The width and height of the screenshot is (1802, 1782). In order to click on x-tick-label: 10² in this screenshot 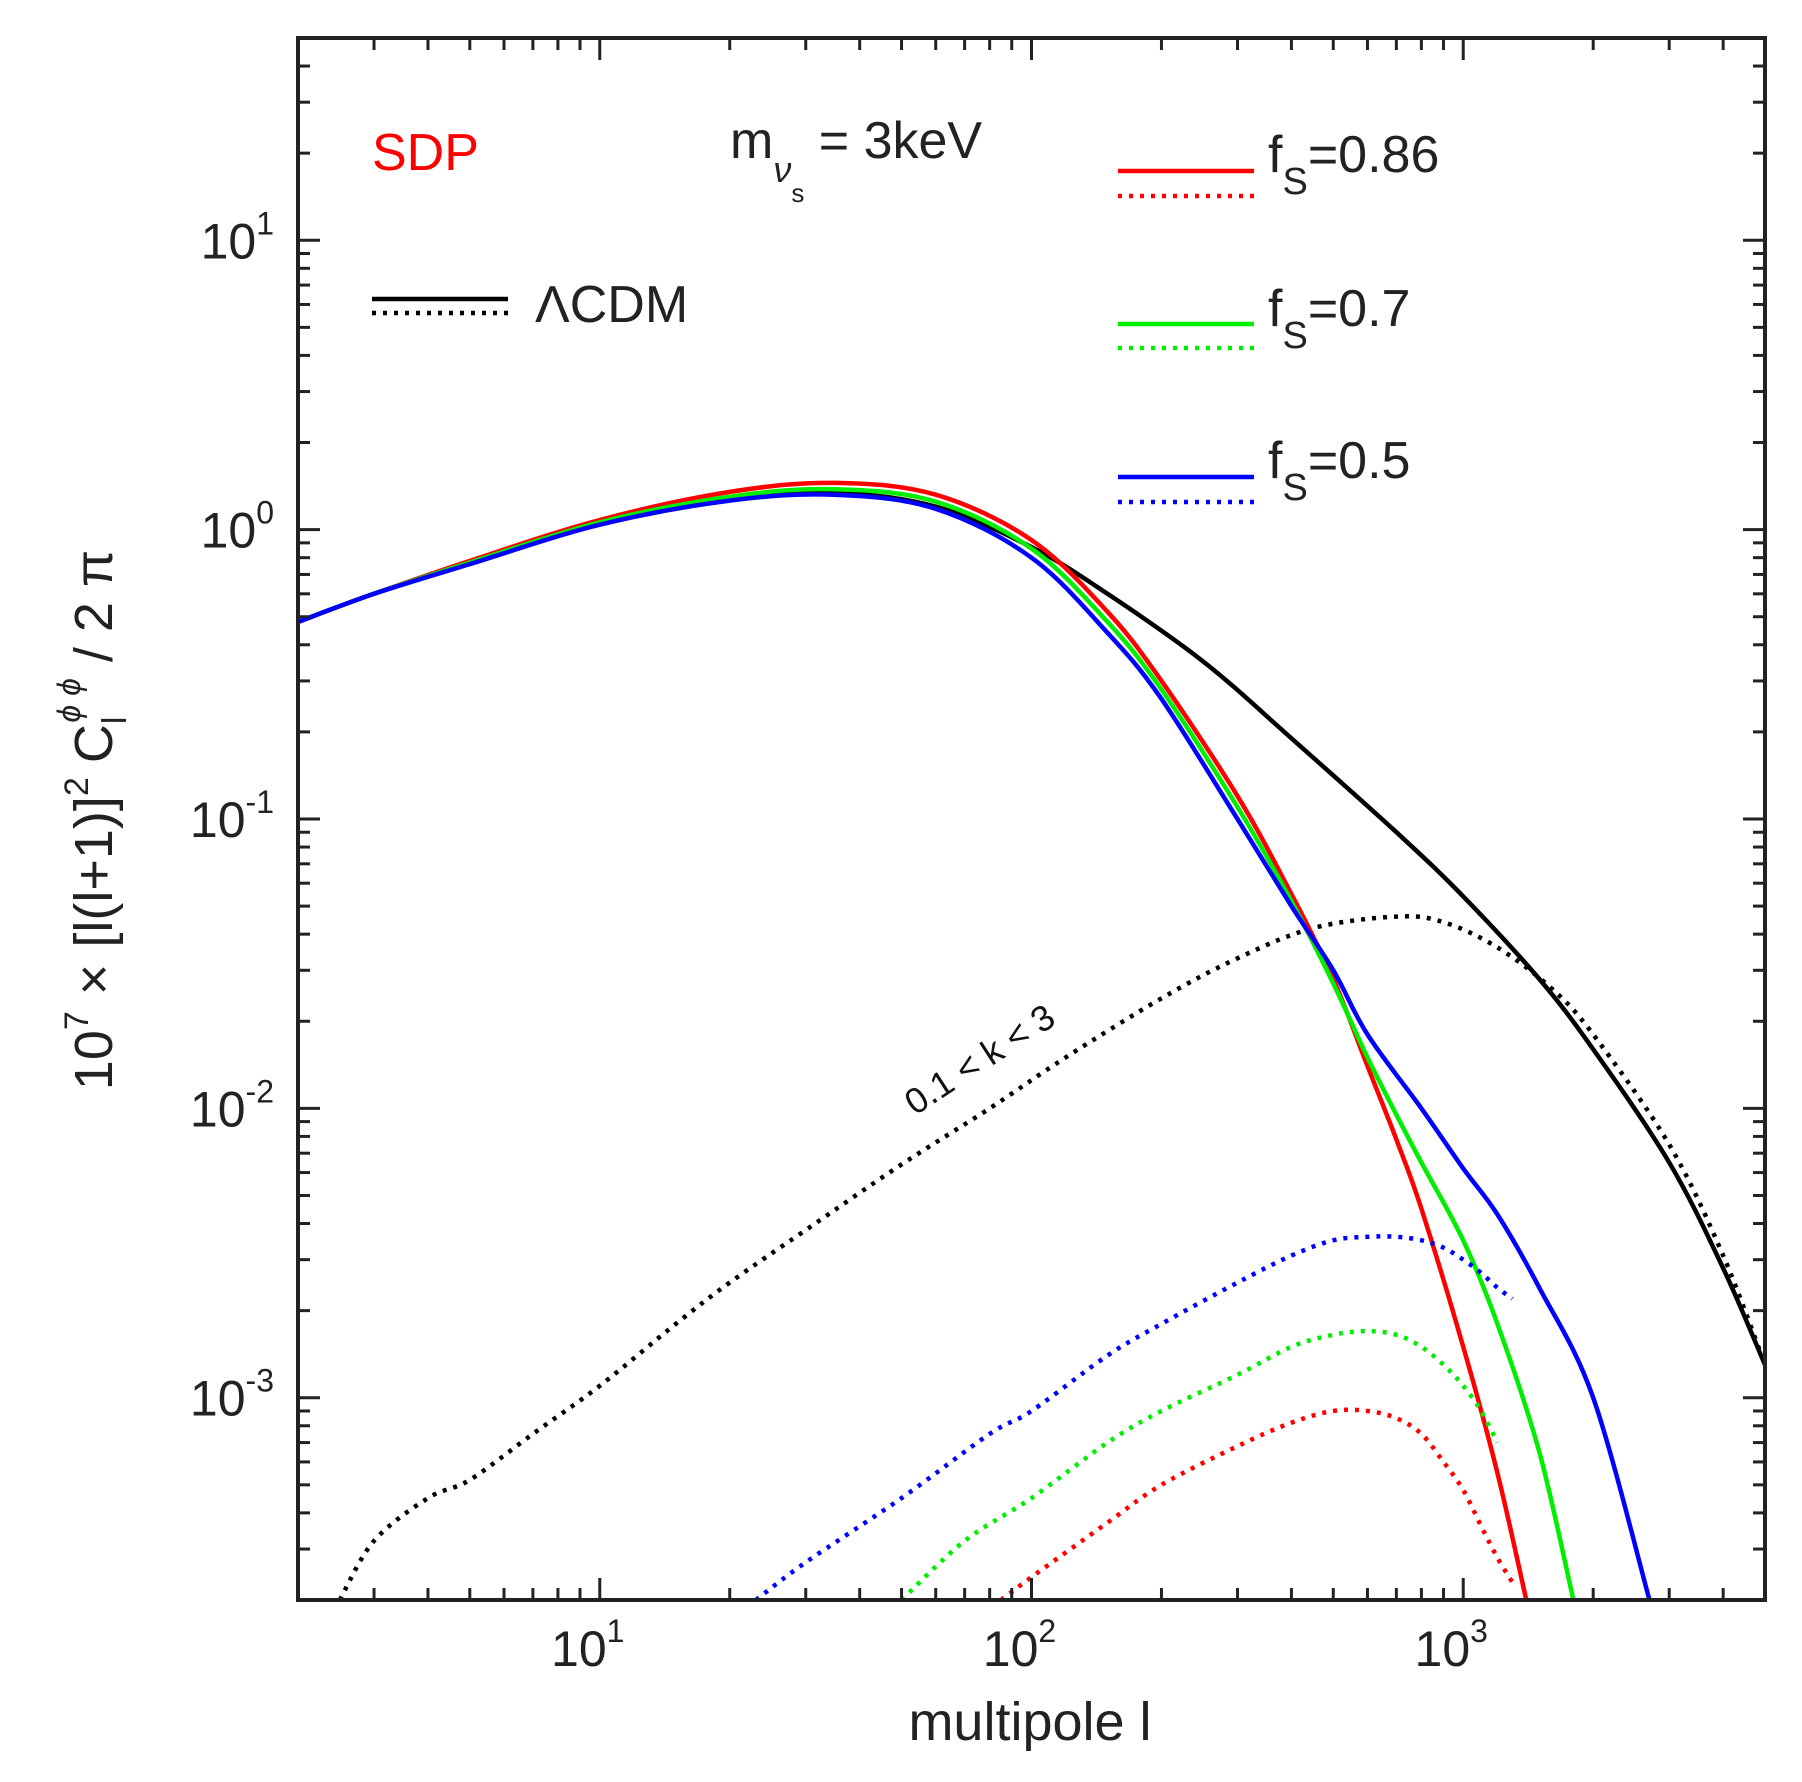, I will do `click(1019, 1645)`.